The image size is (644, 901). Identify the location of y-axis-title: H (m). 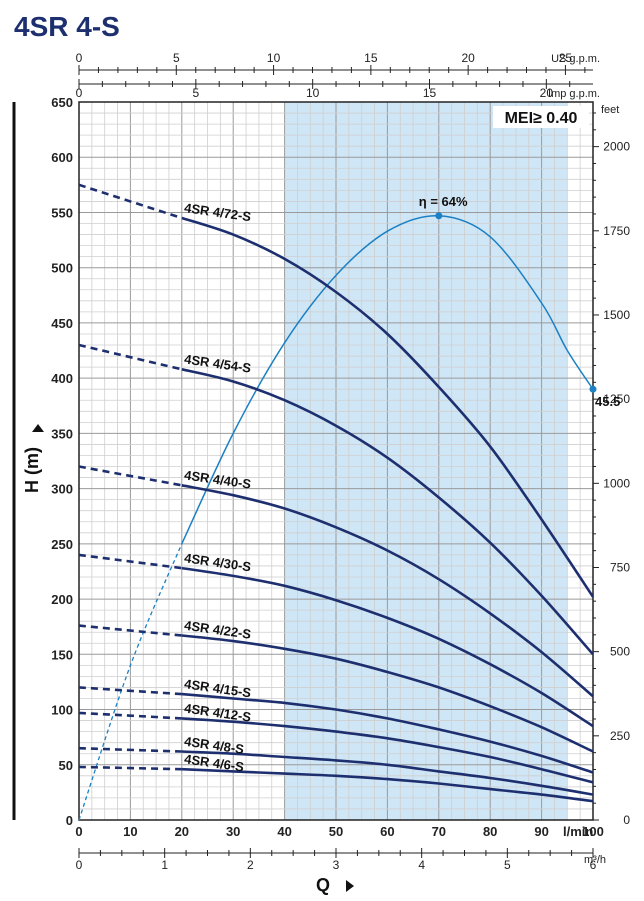
(32, 470).